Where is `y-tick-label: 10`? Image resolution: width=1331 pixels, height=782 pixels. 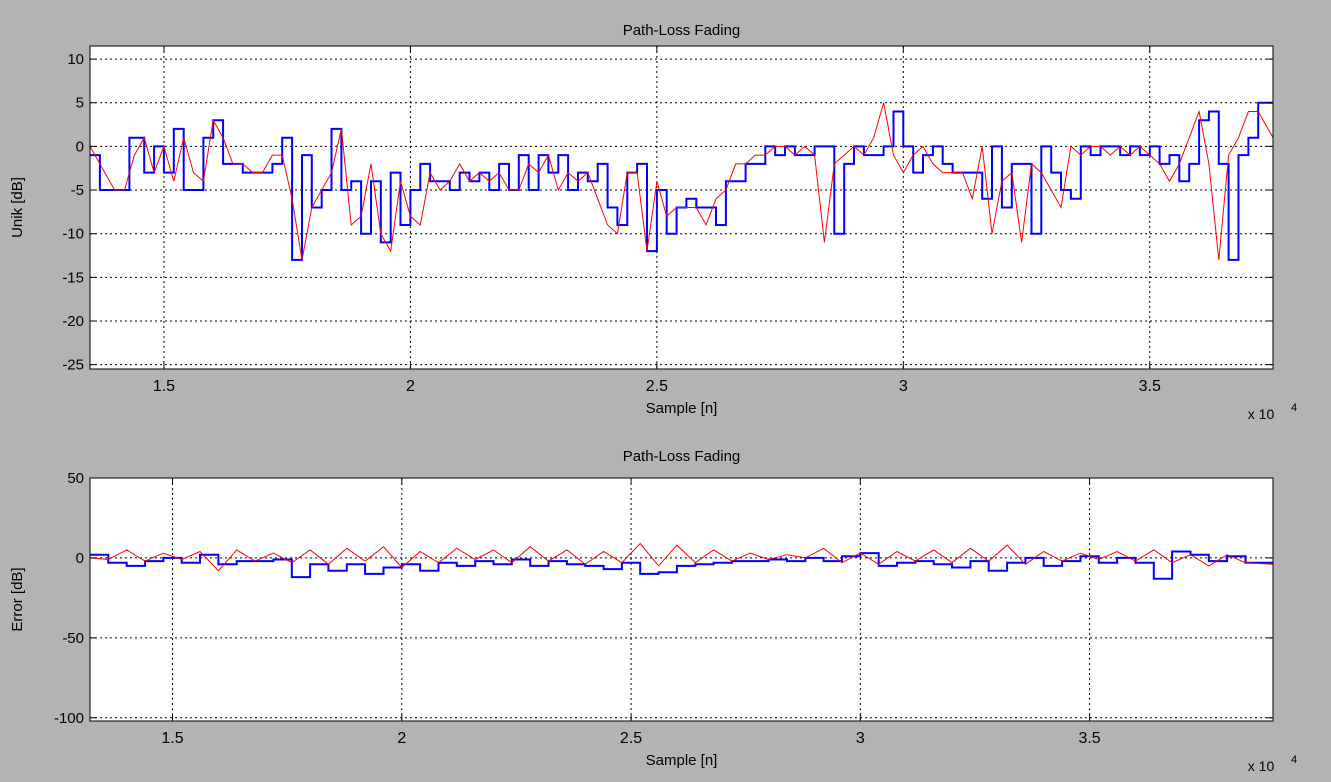
y-tick-label: 10 is located at coordinates (75, 59).